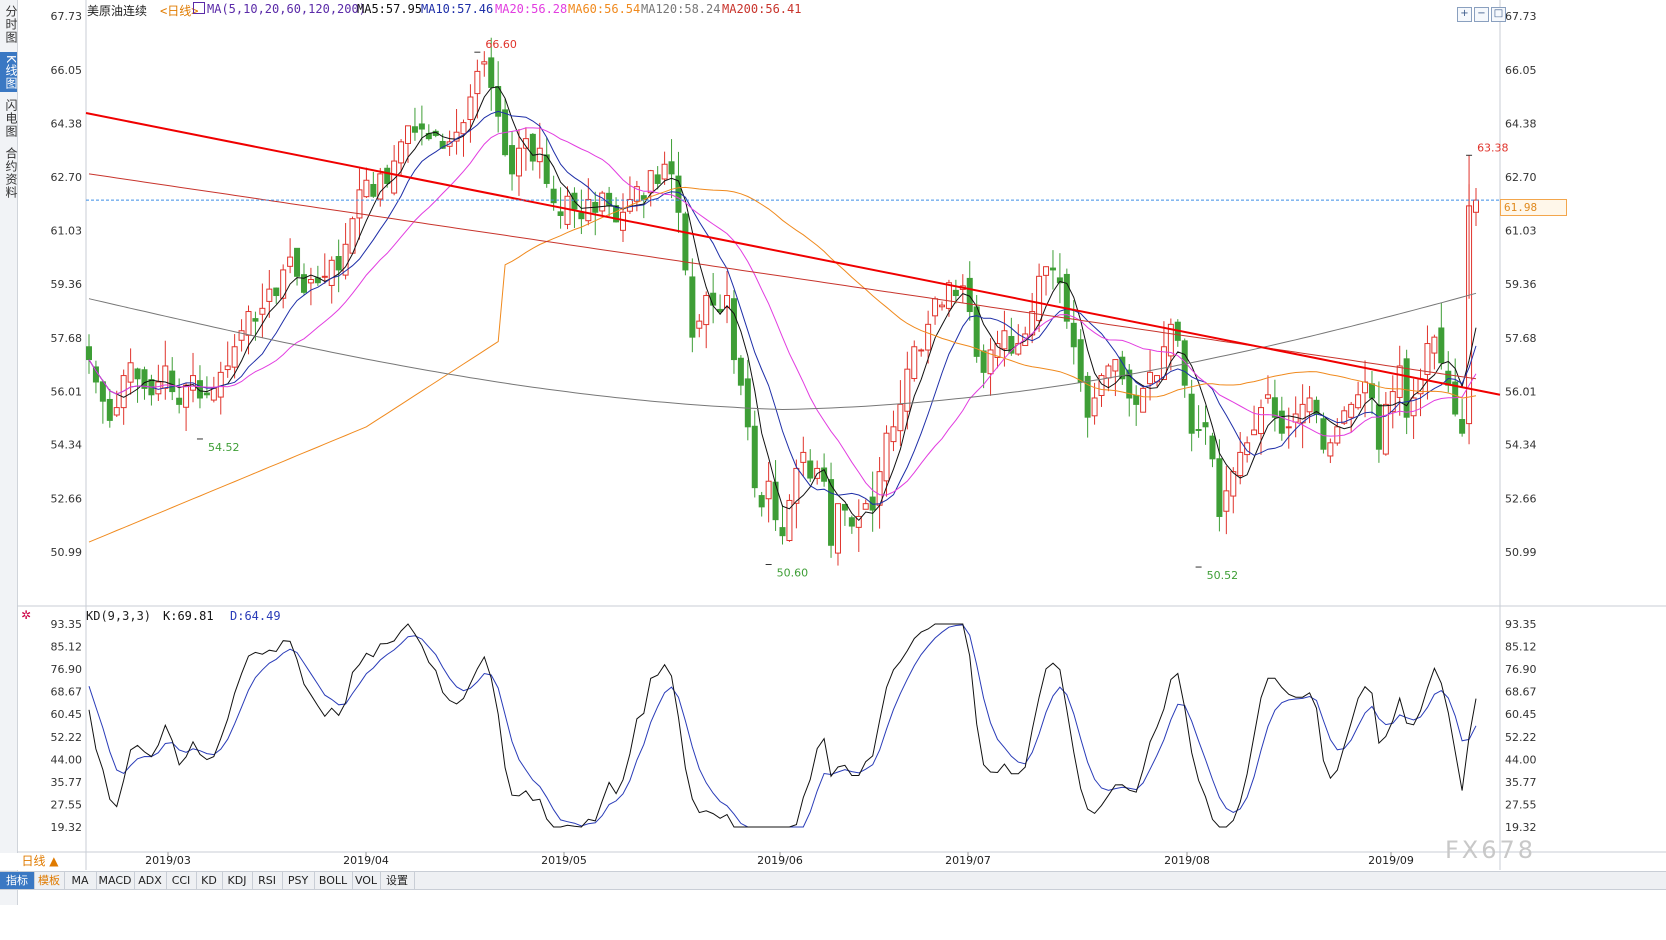 The height and width of the screenshot is (940, 1666). What do you see at coordinates (67, 827) in the screenshot?
I see `kd-tick-left: 19.32` at bounding box center [67, 827].